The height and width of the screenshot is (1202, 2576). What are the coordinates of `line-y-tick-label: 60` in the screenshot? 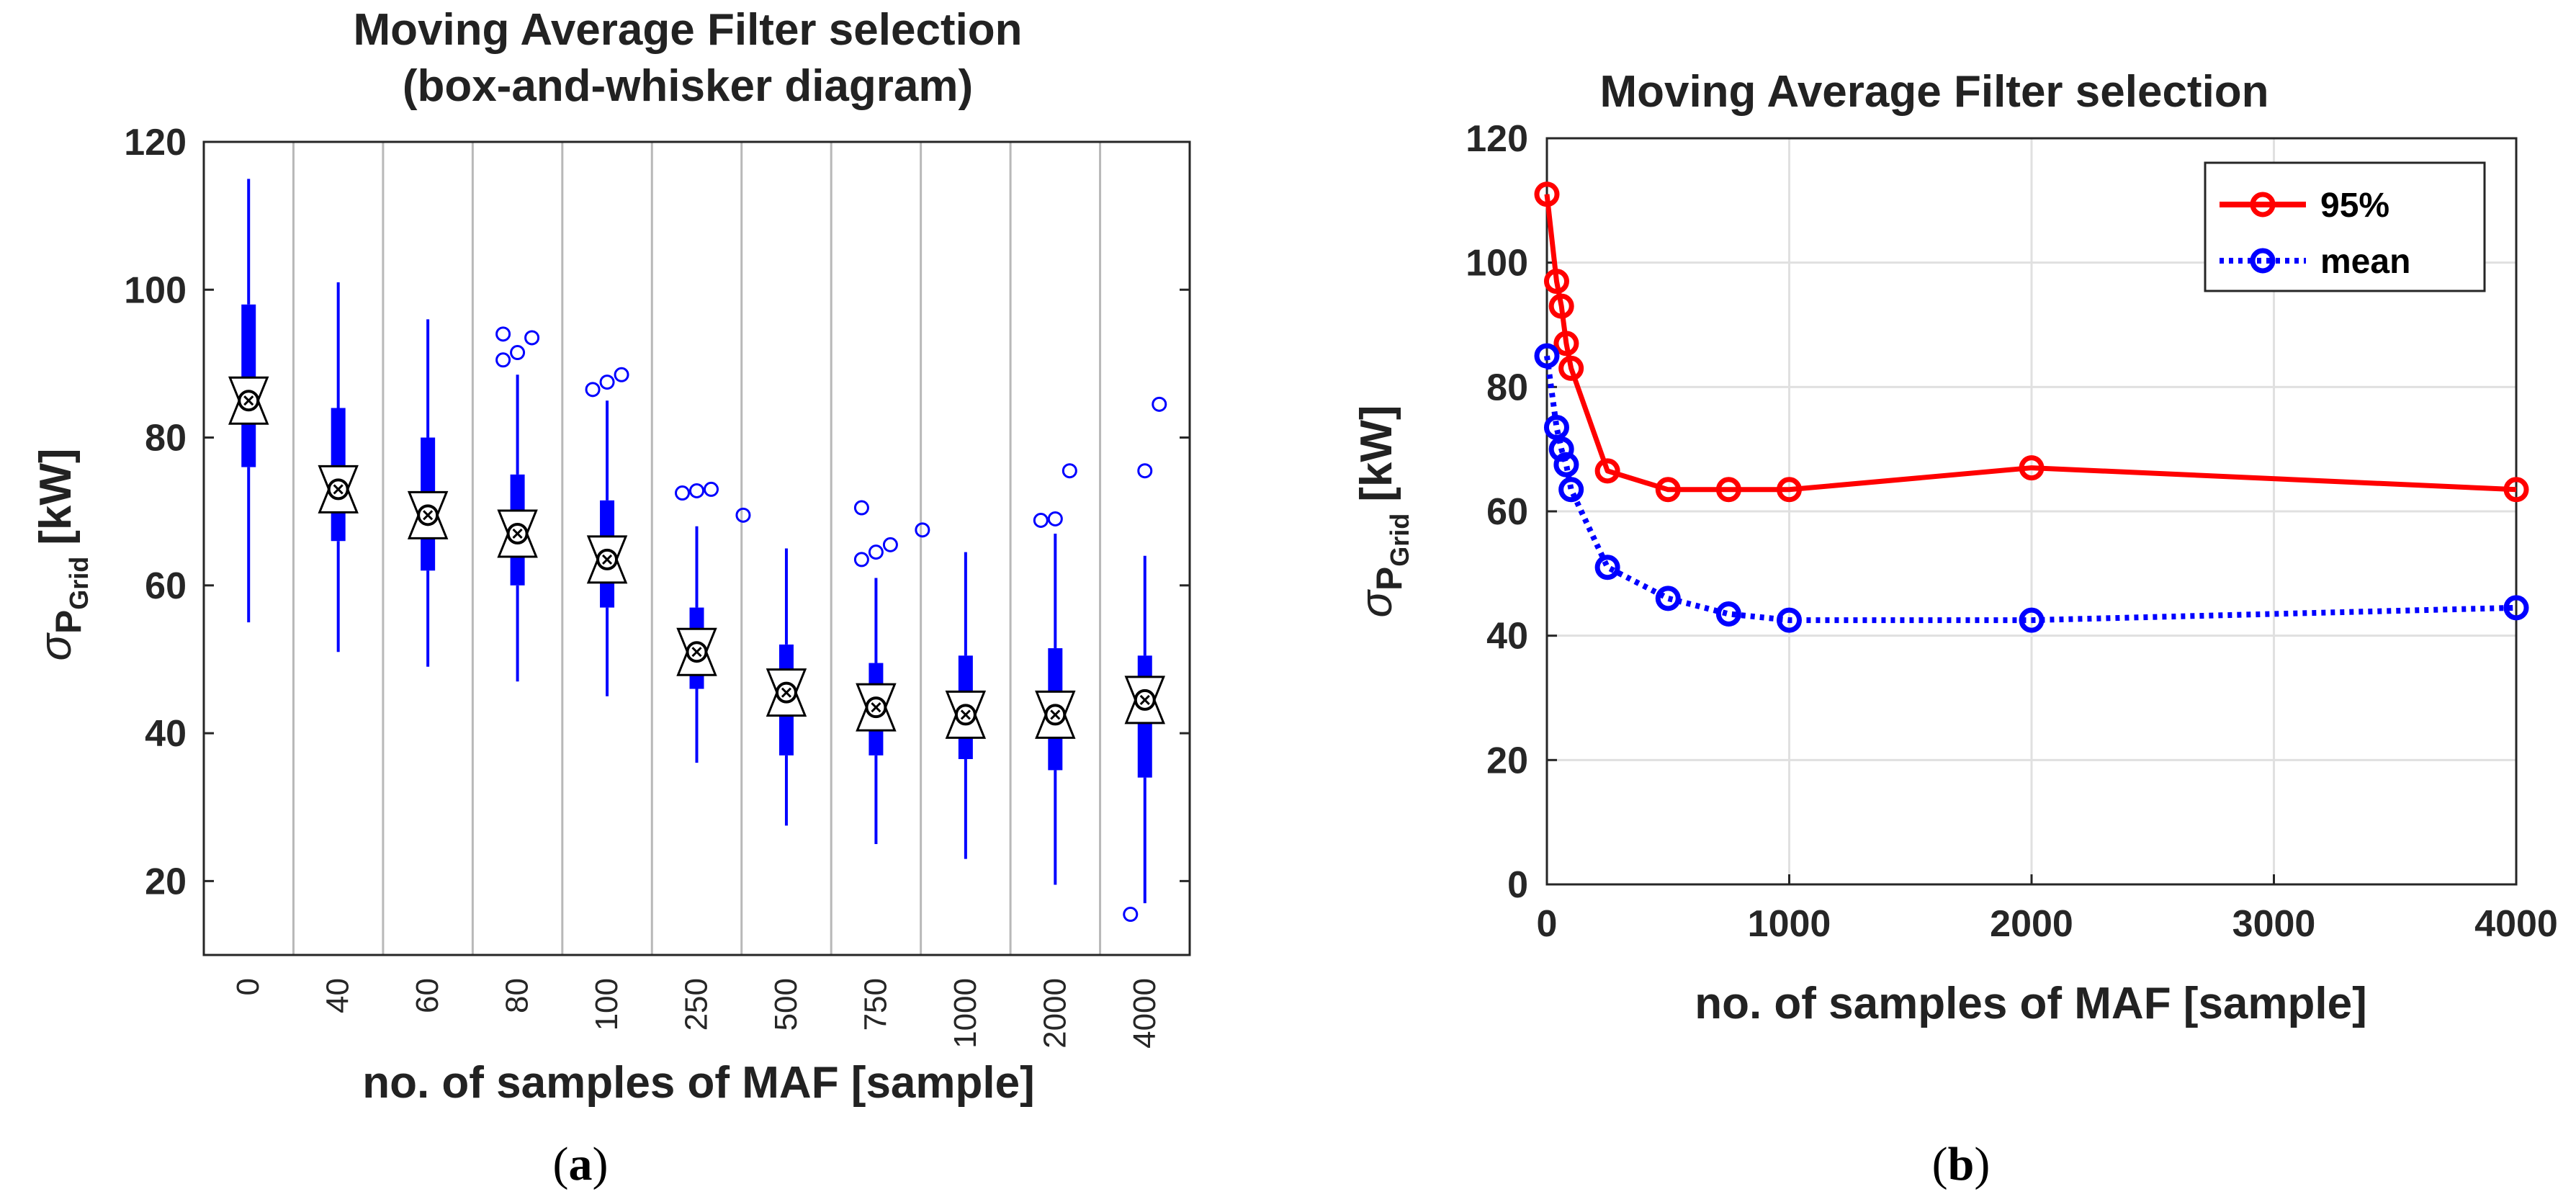 It's located at (1507, 512).